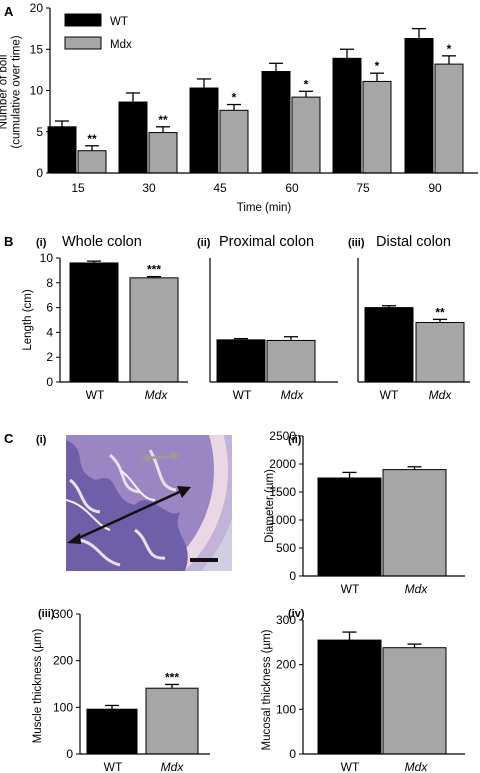  What do you see at coordinates (37, 8) in the screenshot?
I see `y-tick-label-a: 20` at bounding box center [37, 8].